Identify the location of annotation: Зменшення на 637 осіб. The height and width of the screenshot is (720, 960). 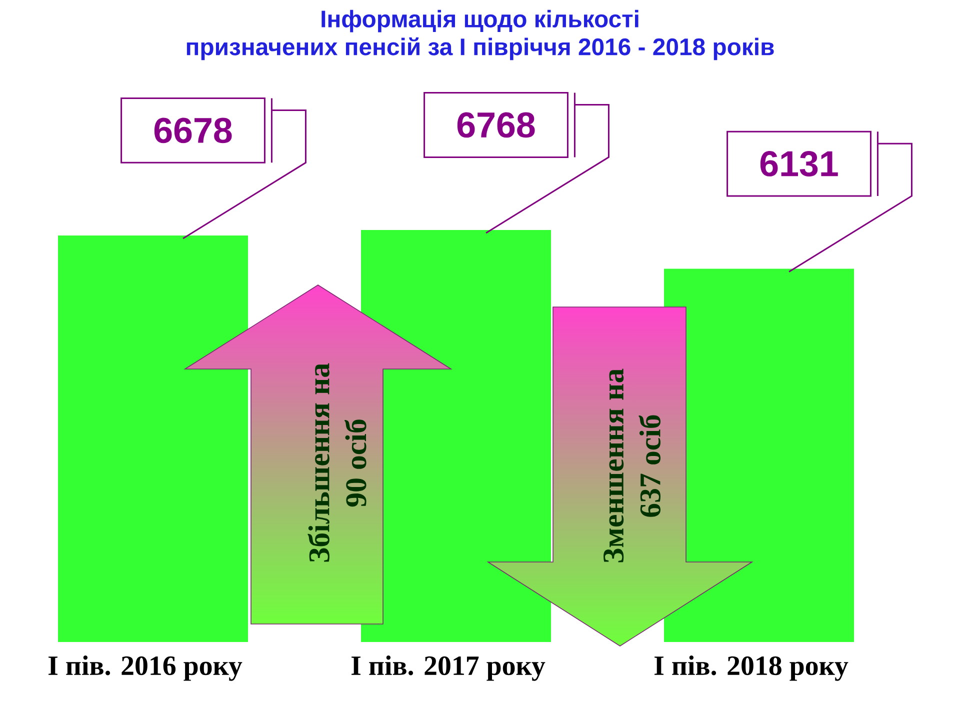
(632, 465).